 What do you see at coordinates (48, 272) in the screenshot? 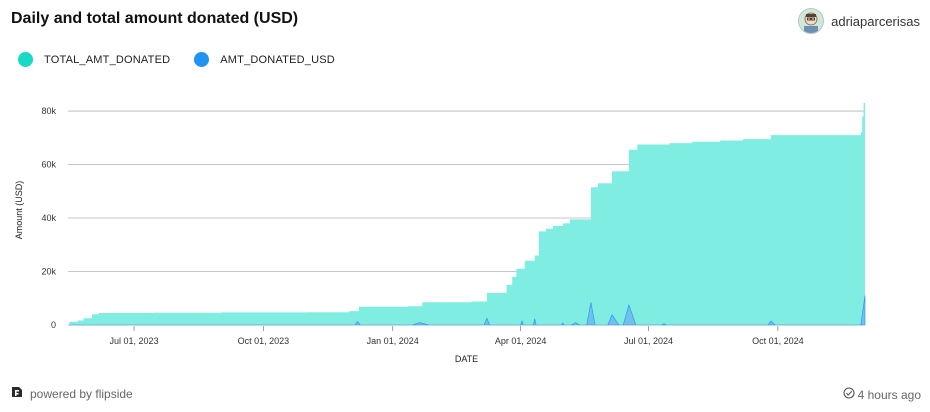
I see `y-tick-label: 20k` at bounding box center [48, 272].